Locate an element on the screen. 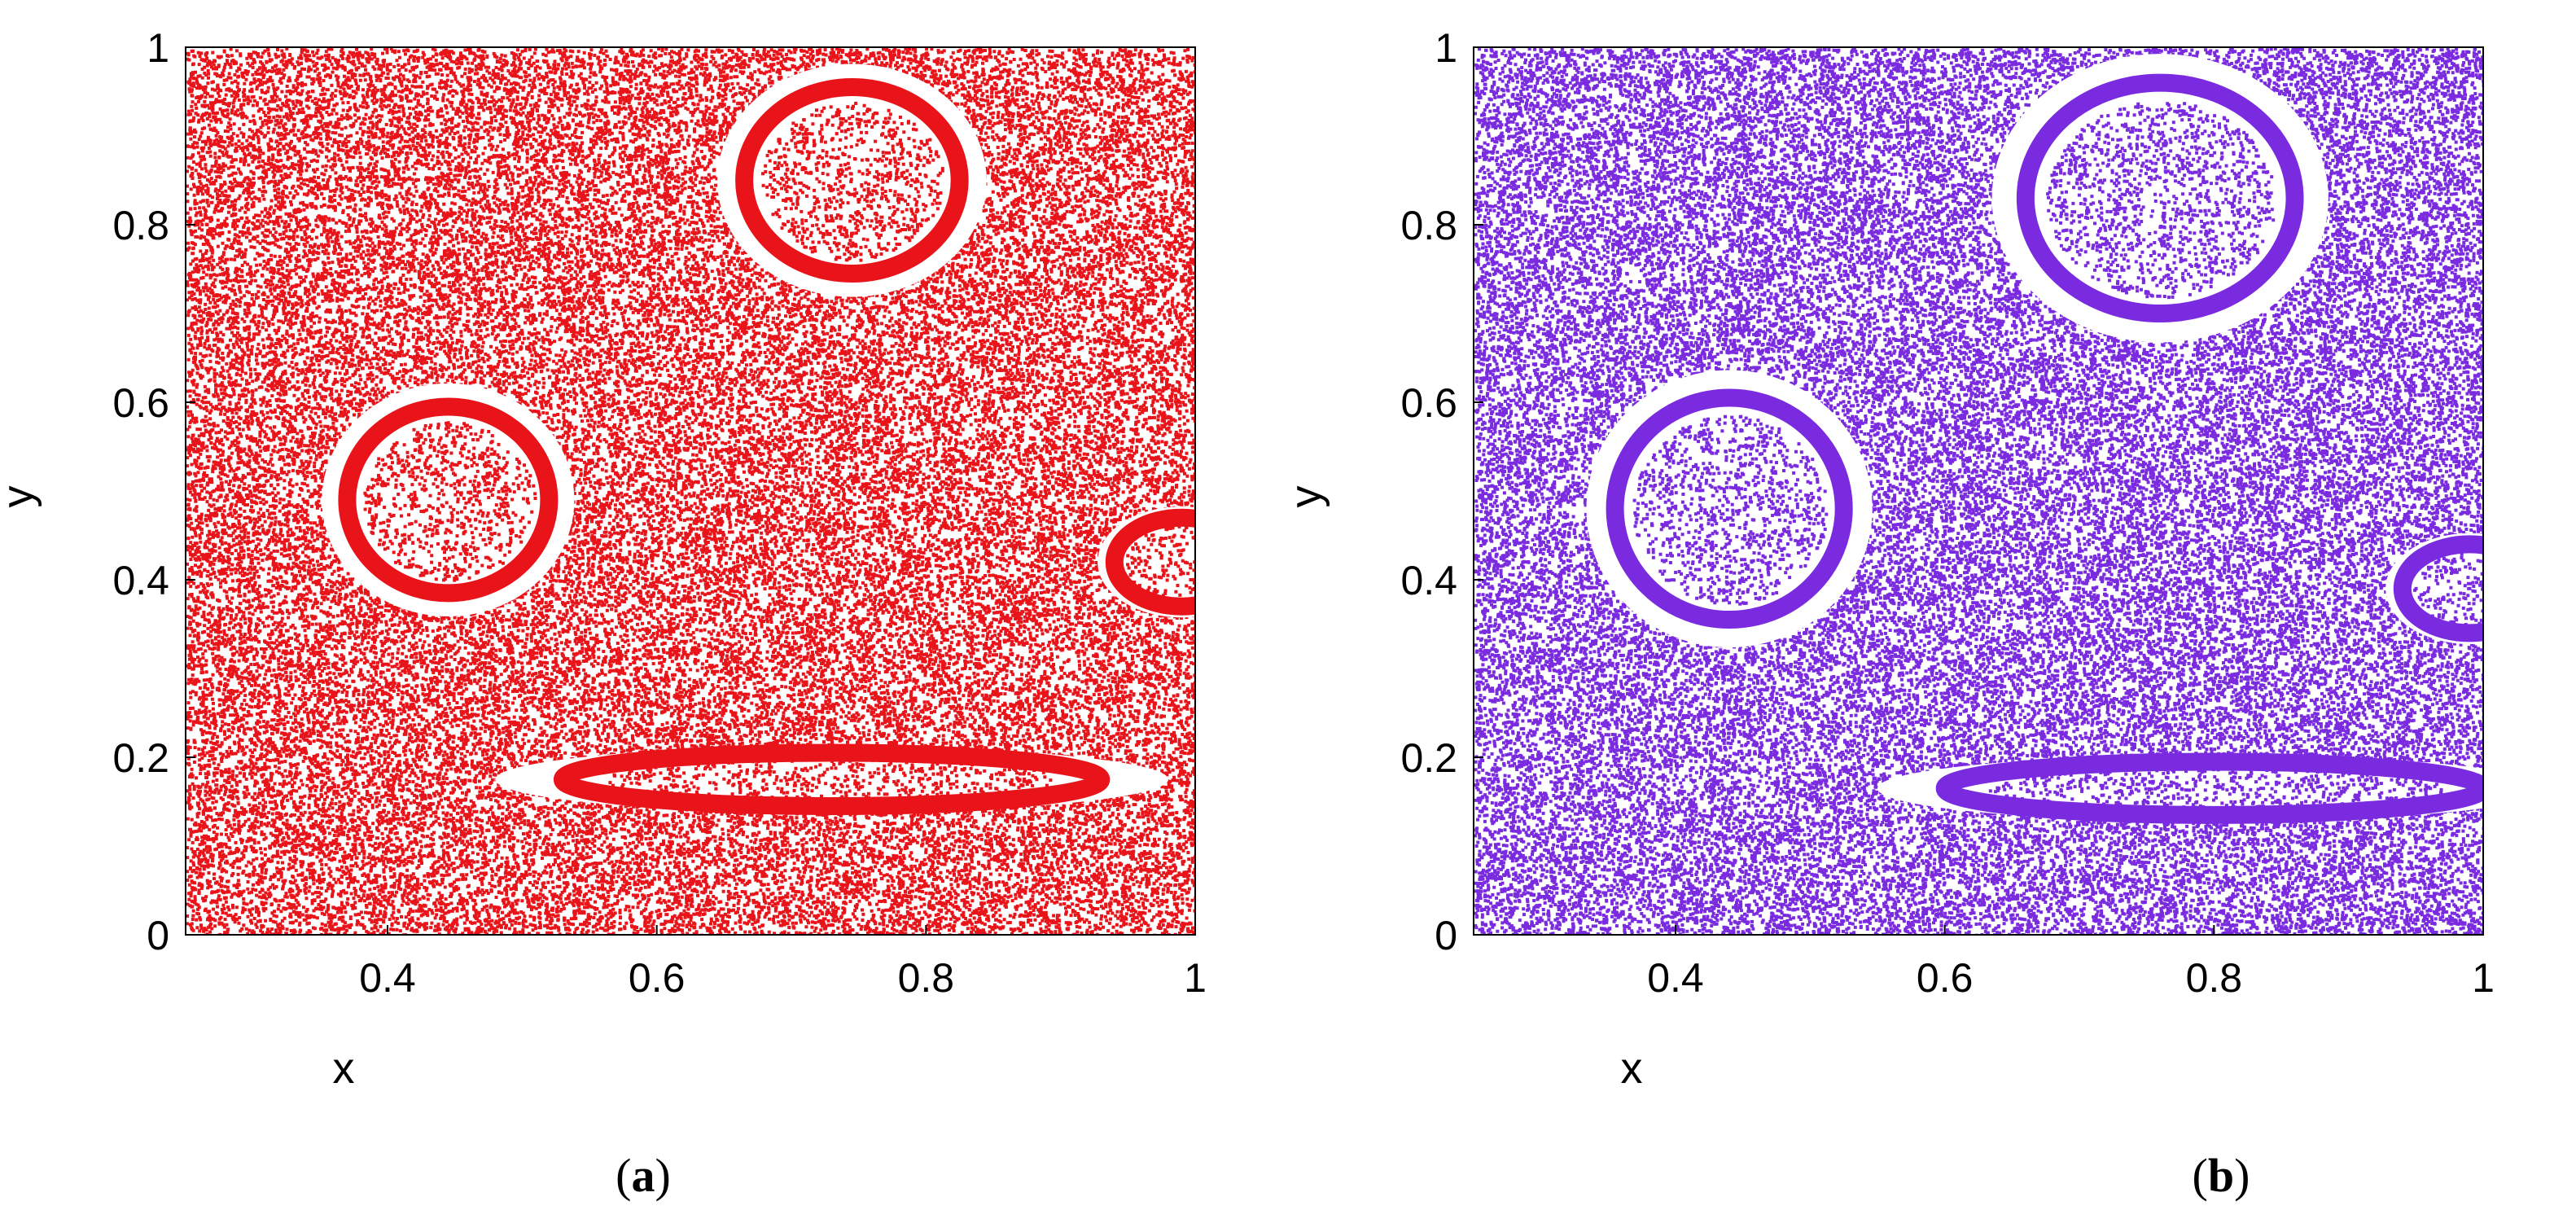 The height and width of the screenshot is (1232, 2576). panel-a-caption: (a) is located at coordinates (643, 1175).